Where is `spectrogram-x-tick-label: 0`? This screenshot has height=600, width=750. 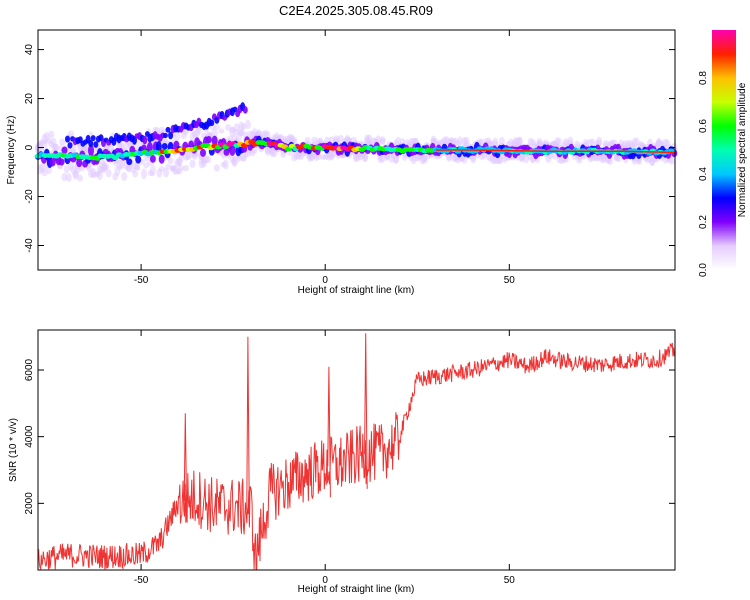
spectrogram-x-tick-label: 0 is located at coordinates (325, 280).